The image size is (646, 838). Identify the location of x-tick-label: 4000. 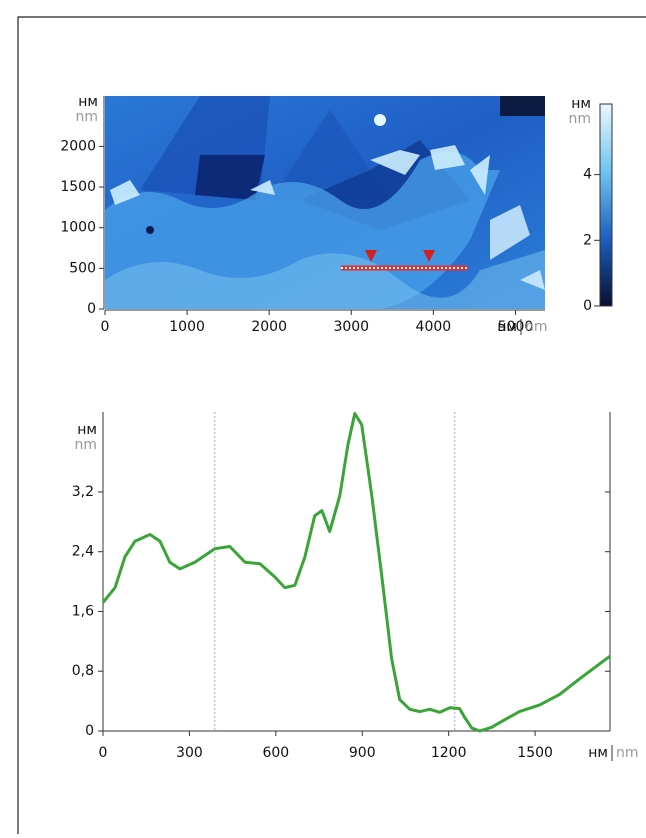
(434, 327).